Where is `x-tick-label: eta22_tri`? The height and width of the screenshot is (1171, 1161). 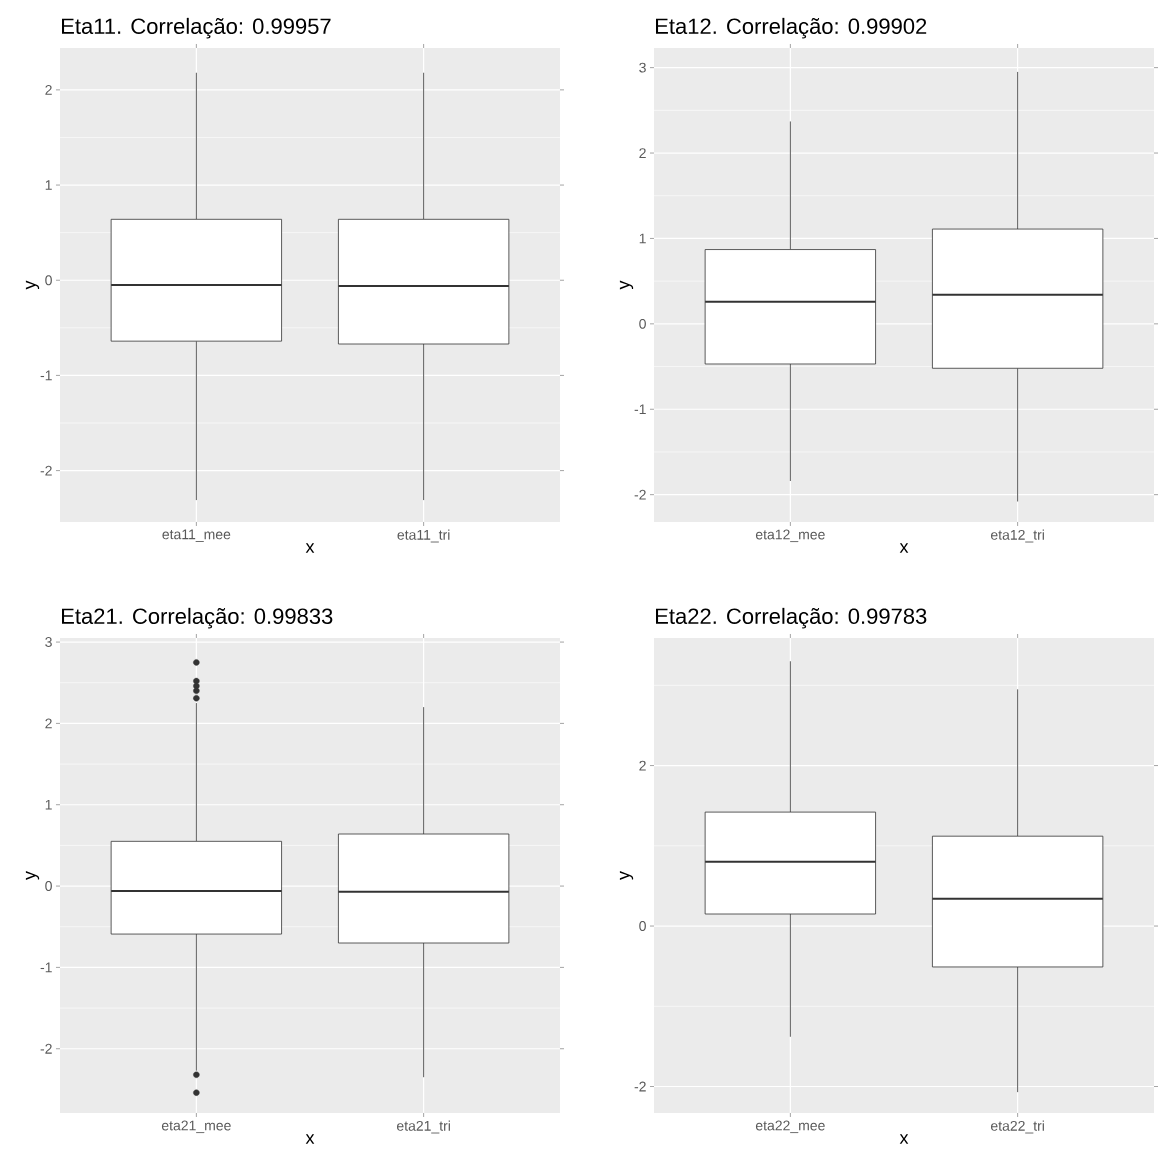 x-tick-label: eta22_tri is located at coordinates (1017, 1127).